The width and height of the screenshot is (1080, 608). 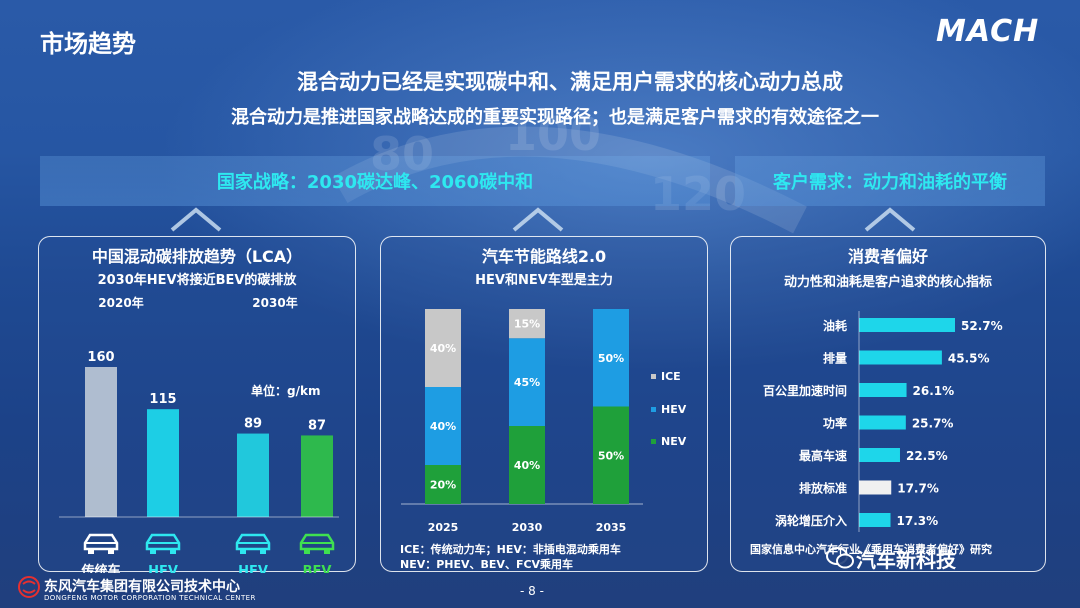 I want to click on preference-category-label: 油耗, so click(x=835, y=325).